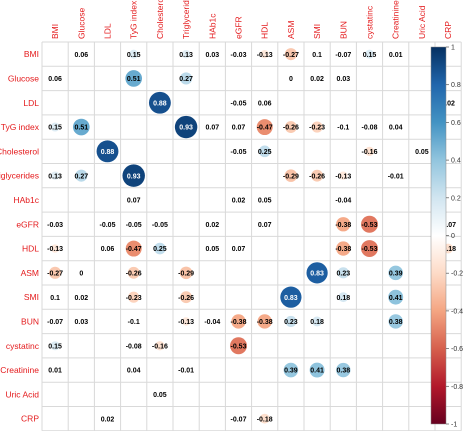 The image size is (474, 431). What do you see at coordinates (457, 349) in the screenshot?
I see `colorbar-tick-label: -0.6` at bounding box center [457, 349].